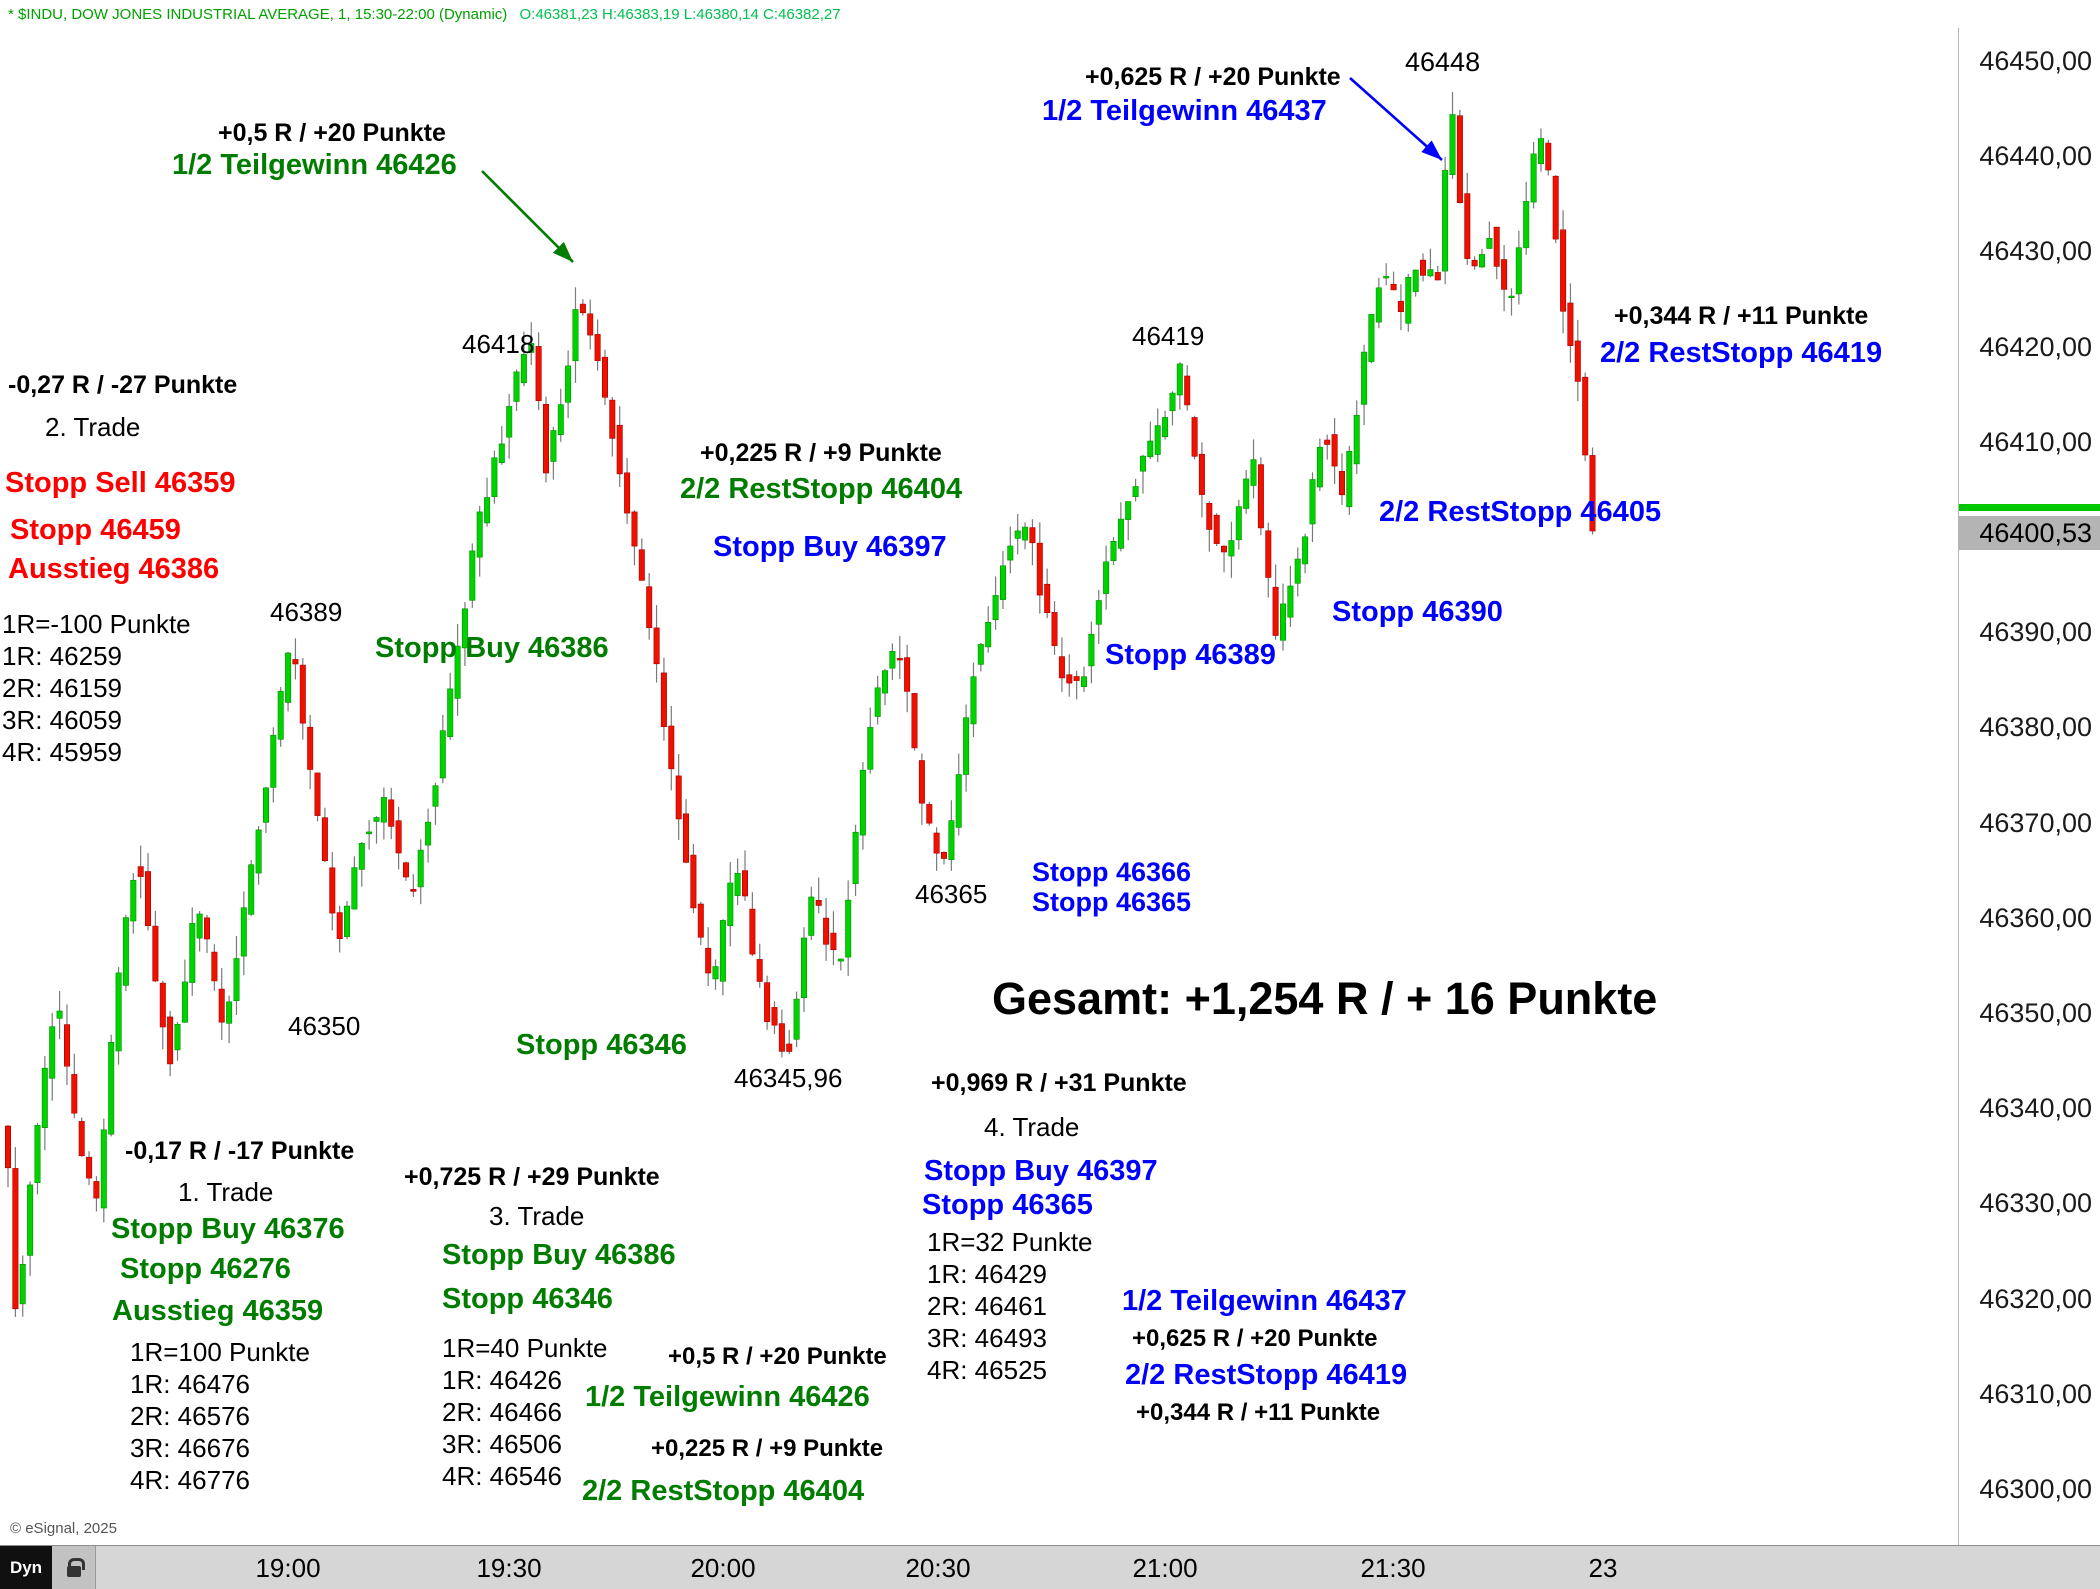 Image resolution: width=2100 pixels, height=1589 pixels. Describe the element at coordinates (240, 1151) in the screenshot. I see `chart-annotation: -0,17 R / -17 Punkte` at that location.